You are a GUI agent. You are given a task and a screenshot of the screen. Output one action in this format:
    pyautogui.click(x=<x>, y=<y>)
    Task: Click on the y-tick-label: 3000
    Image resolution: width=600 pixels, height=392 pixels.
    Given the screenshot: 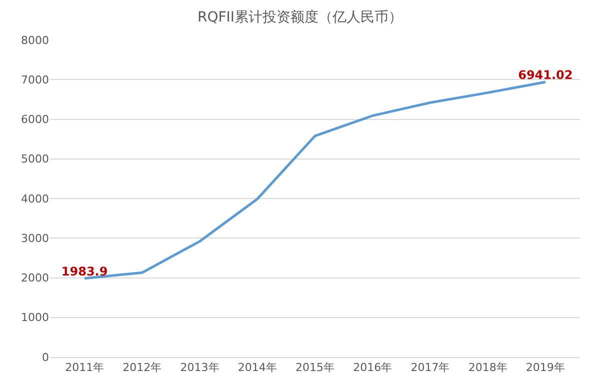 What is the action you would take?
    pyautogui.click(x=35, y=238)
    